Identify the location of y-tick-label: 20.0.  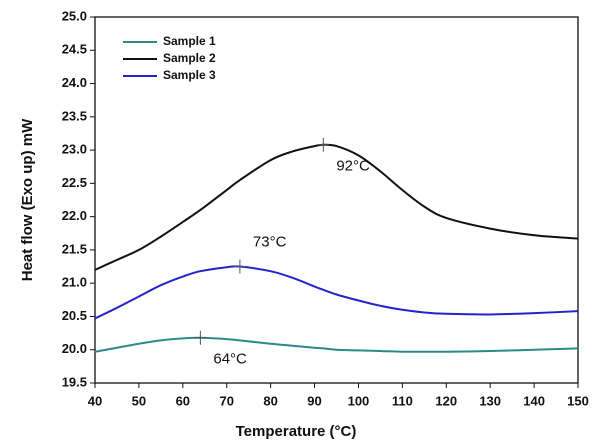
(74, 348).